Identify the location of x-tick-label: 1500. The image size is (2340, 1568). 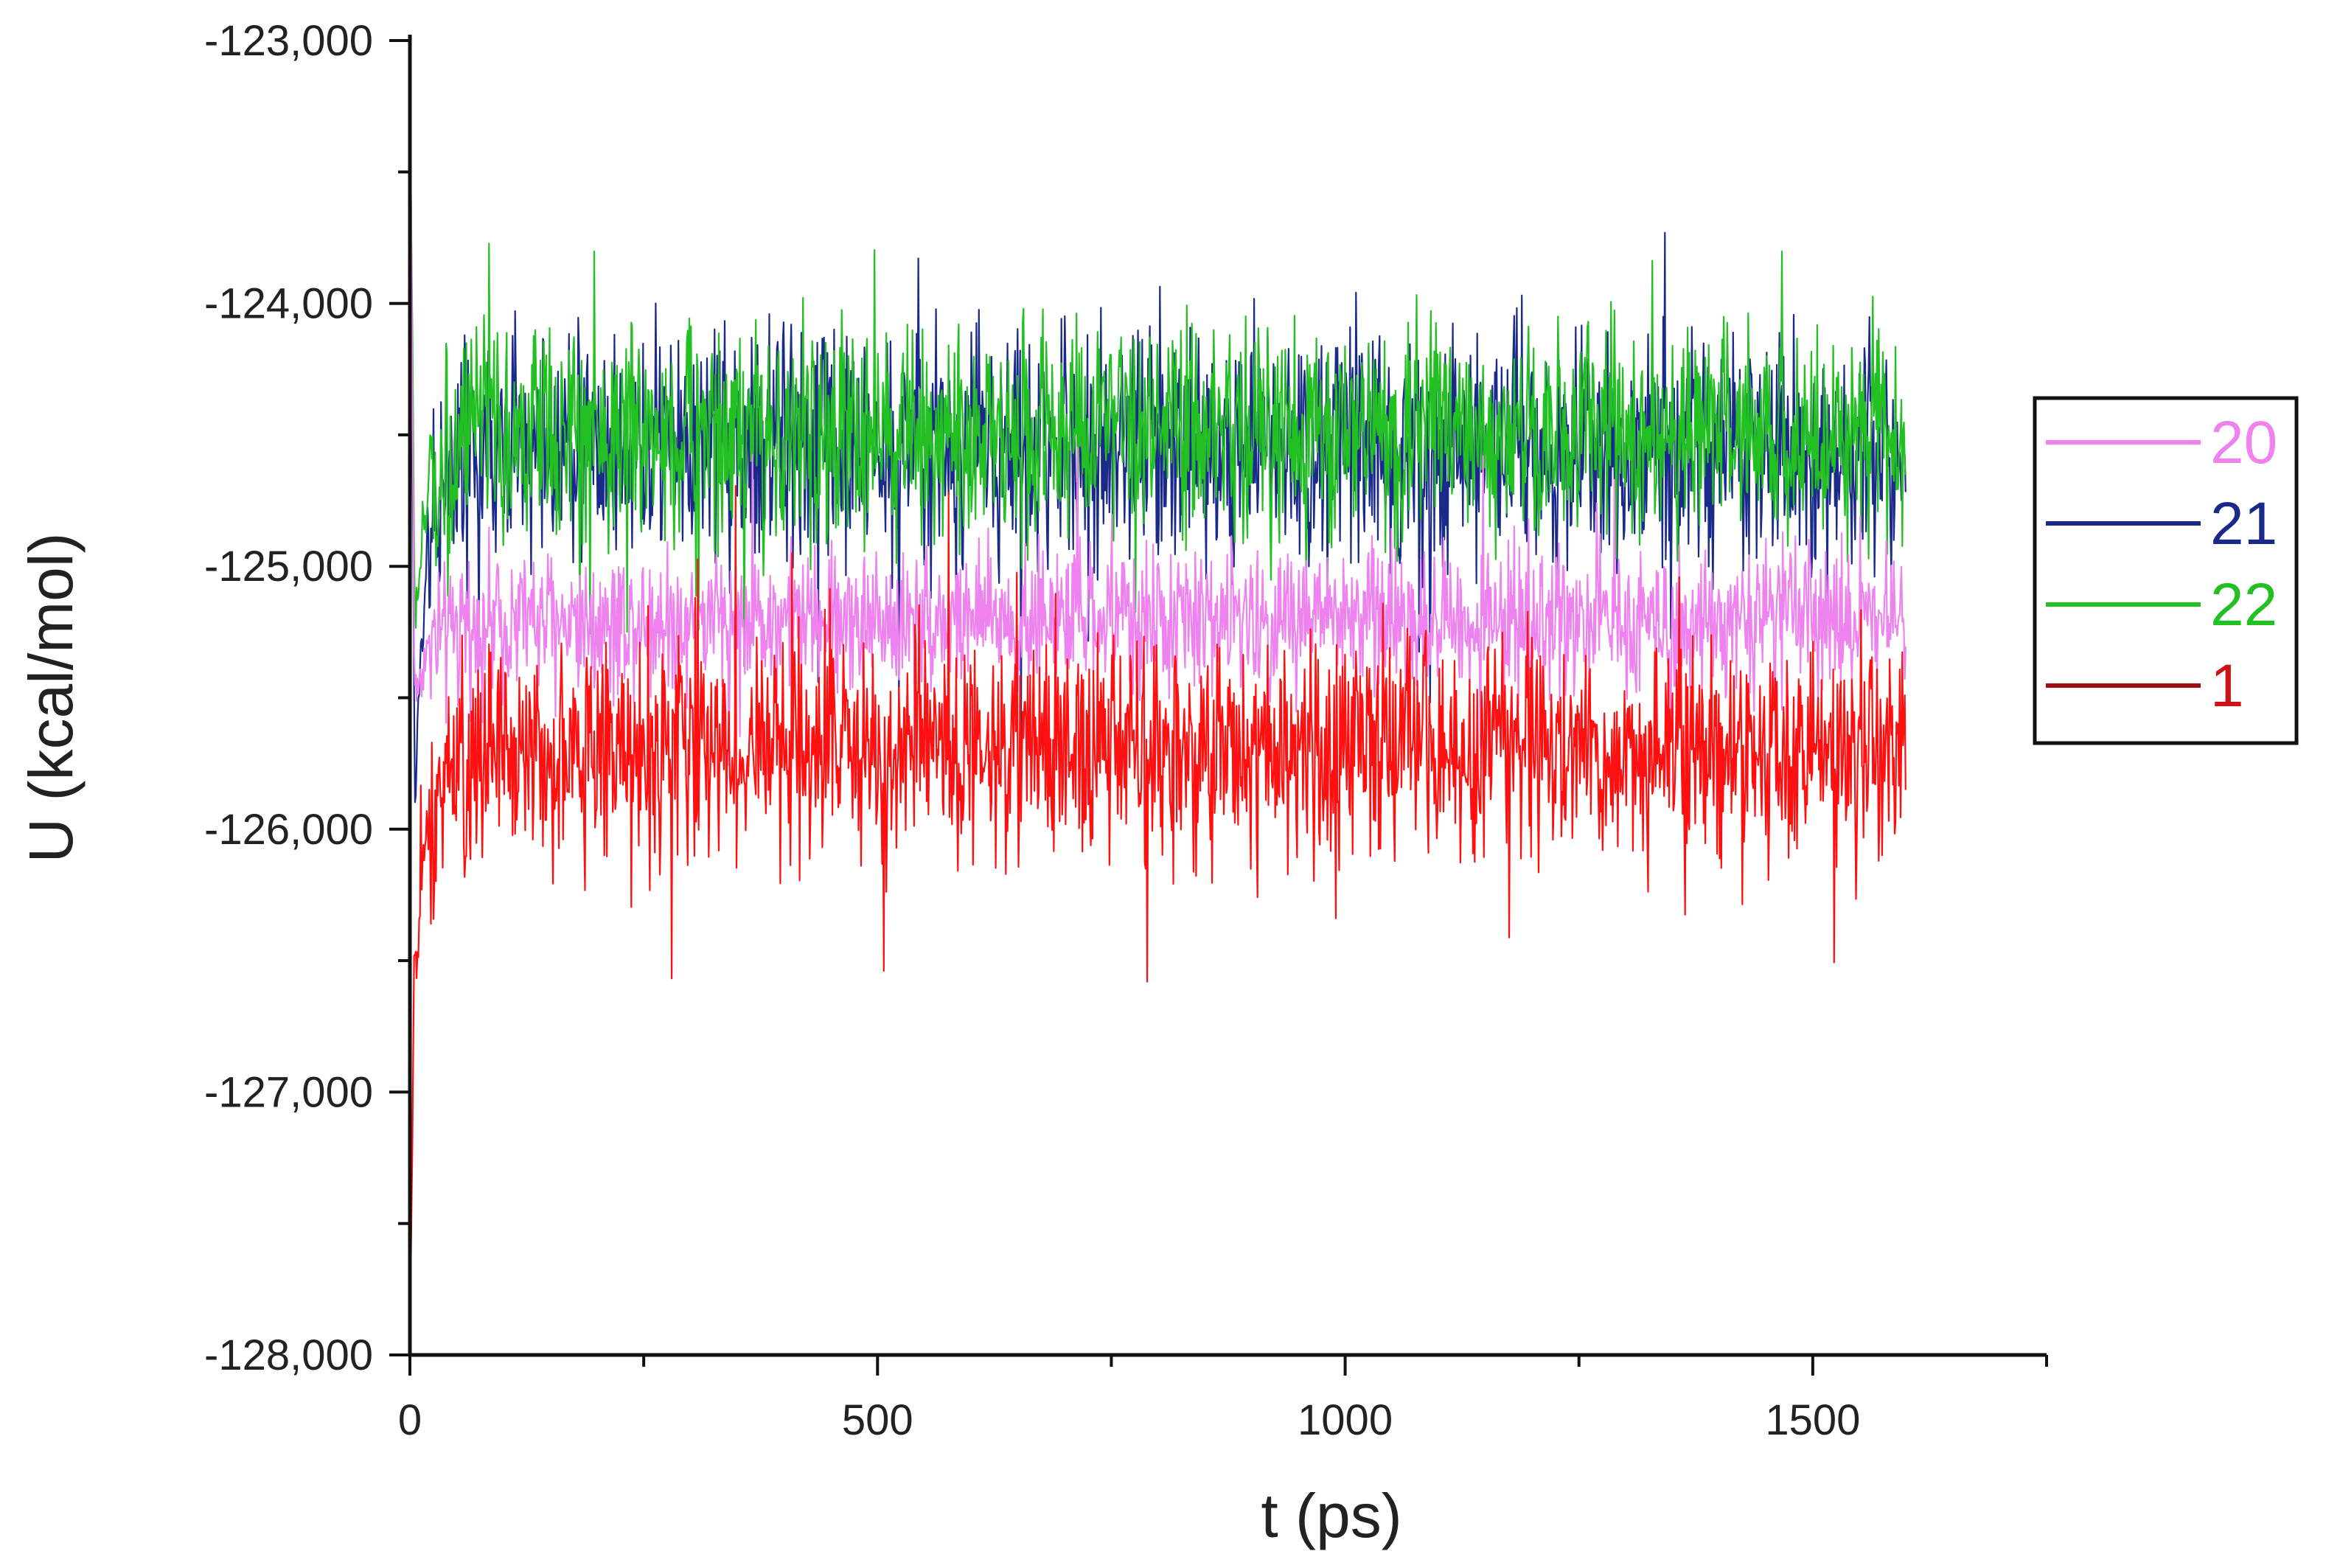
(1813, 1420).